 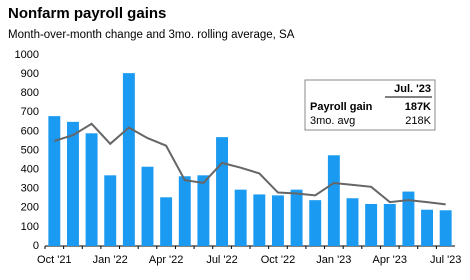 I want to click on x-tick-label: Jul '23, so click(x=445, y=260).